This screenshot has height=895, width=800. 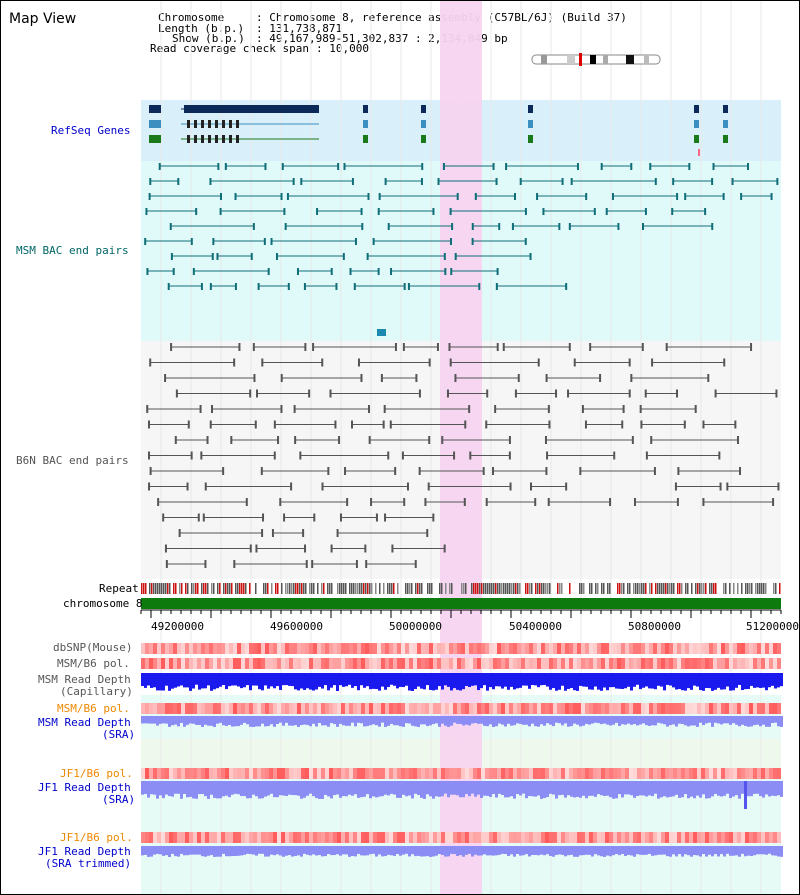 I want to click on track-label-msm-bac: MSM BAC end pairs, so click(x=72, y=250).